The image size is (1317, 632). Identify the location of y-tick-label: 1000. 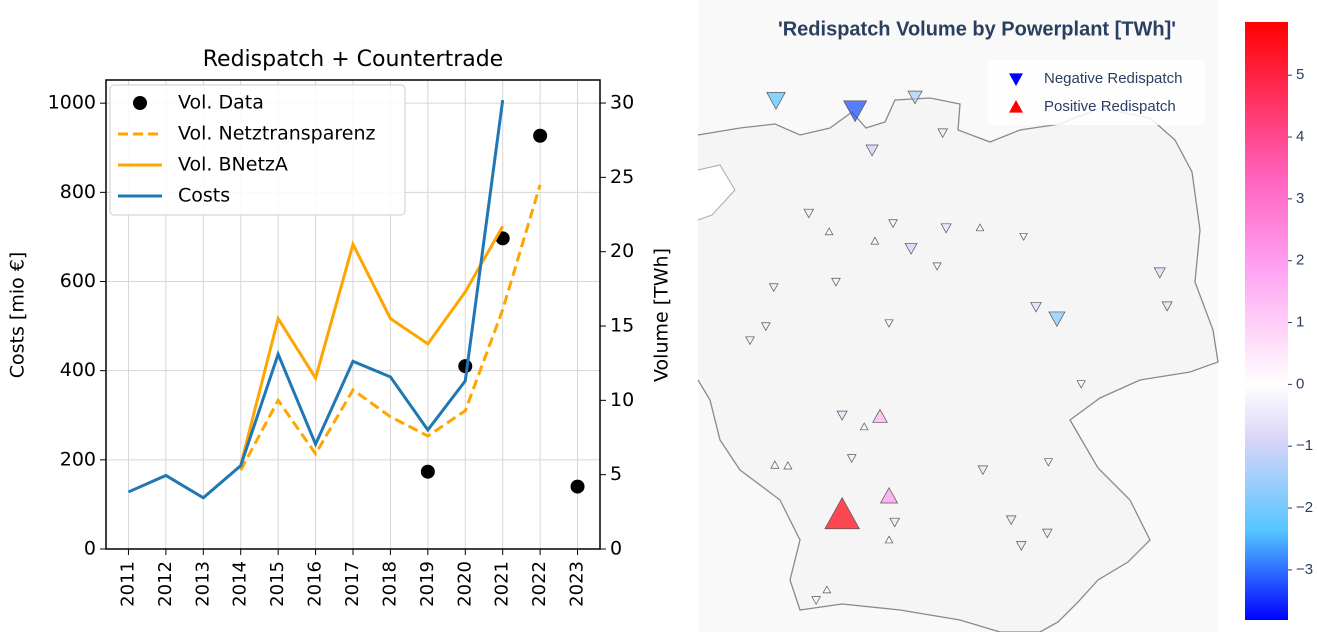
(72, 103).